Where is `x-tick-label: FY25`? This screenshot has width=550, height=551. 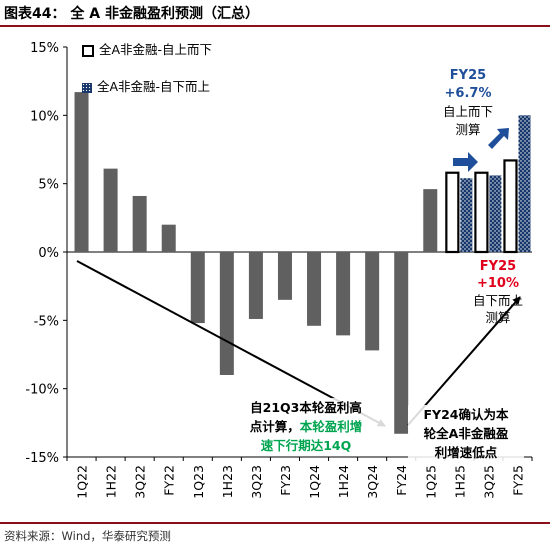 x-tick-label: FY25 is located at coordinates (517, 480).